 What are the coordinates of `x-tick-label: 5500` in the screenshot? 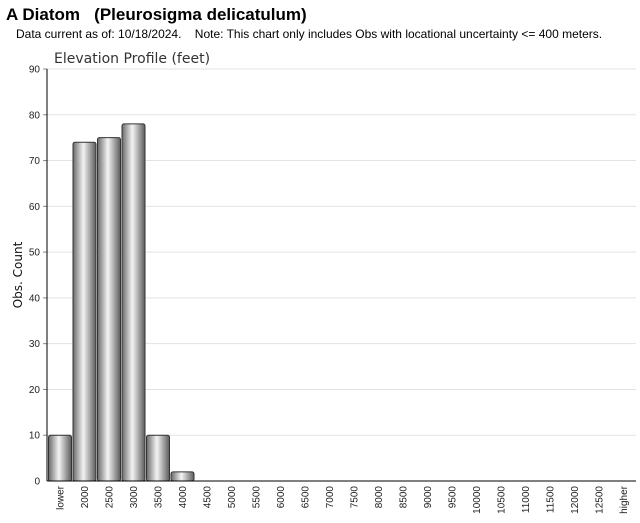 It's located at (257, 497).